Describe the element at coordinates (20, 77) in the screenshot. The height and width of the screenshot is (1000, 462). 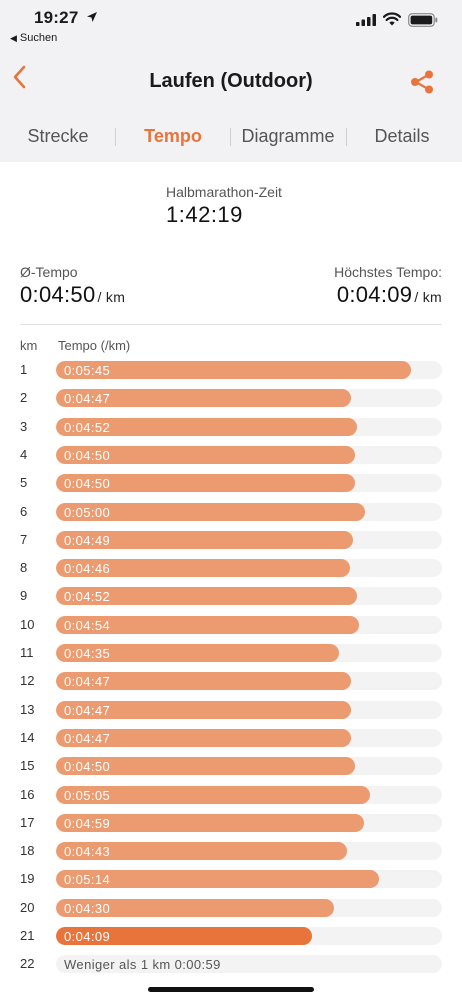
I see `back-chevron-icon` at that location.